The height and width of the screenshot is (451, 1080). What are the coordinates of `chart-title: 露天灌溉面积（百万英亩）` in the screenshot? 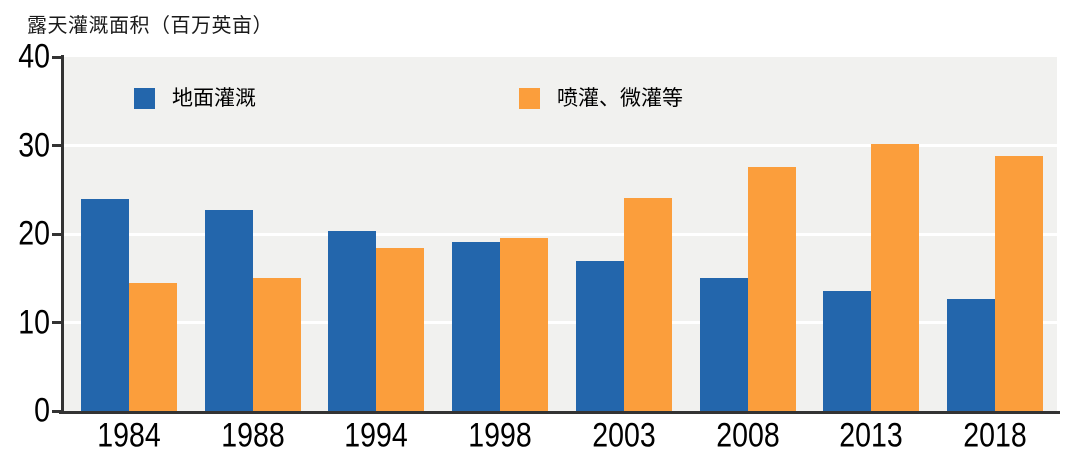 It's located at (150, 26).